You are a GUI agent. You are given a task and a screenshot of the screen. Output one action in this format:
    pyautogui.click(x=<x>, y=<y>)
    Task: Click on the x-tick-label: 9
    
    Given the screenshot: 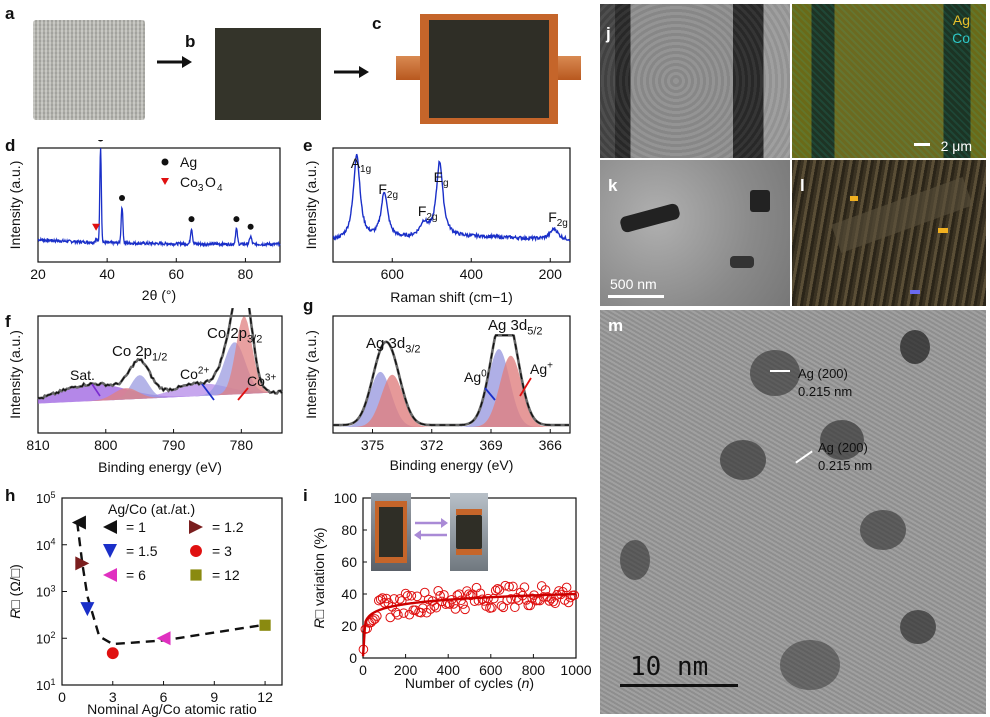 What is the action you would take?
    pyautogui.click(x=214, y=697)
    